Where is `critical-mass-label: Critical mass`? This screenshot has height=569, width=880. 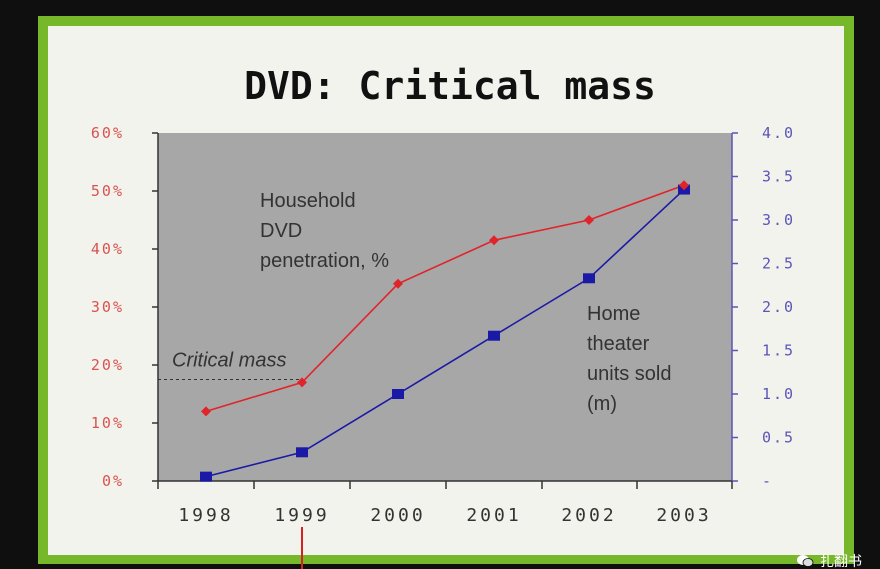 critical-mass-label: Critical mass is located at coordinates (229, 361).